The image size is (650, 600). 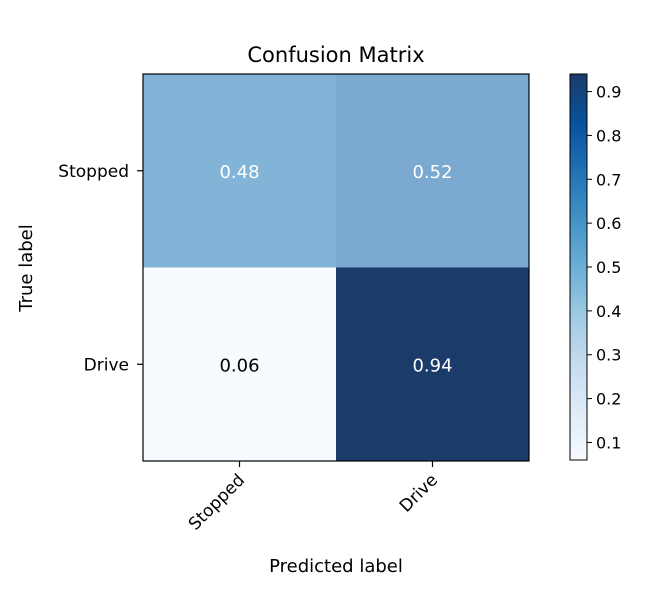 What do you see at coordinates (578, 267) in the screenshot?
I see `colorbar` at bounding box center [578, 267].